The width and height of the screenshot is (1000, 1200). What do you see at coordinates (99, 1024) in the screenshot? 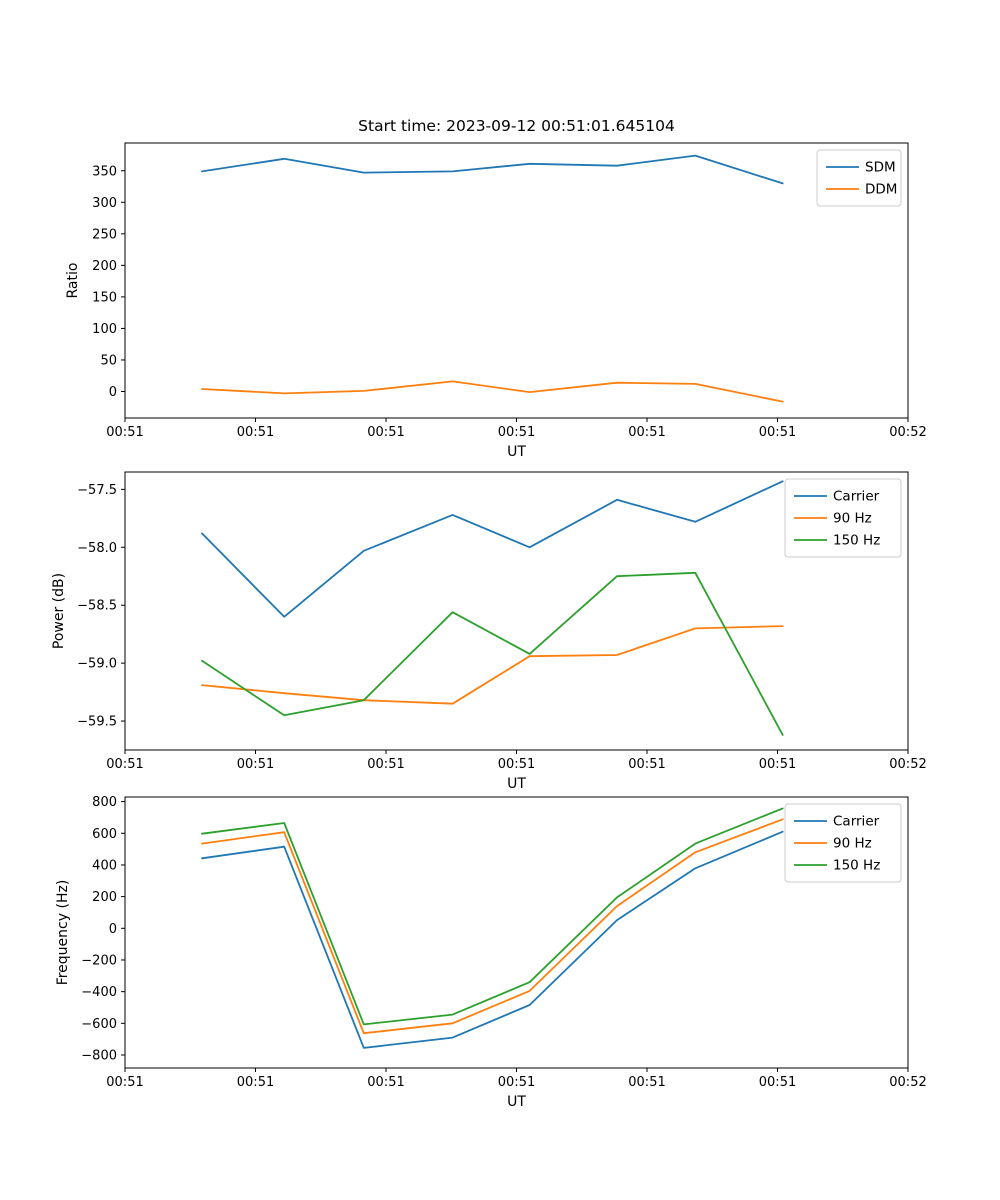
I see `y-tick-label: −600` at bounding box center [99, 1024].